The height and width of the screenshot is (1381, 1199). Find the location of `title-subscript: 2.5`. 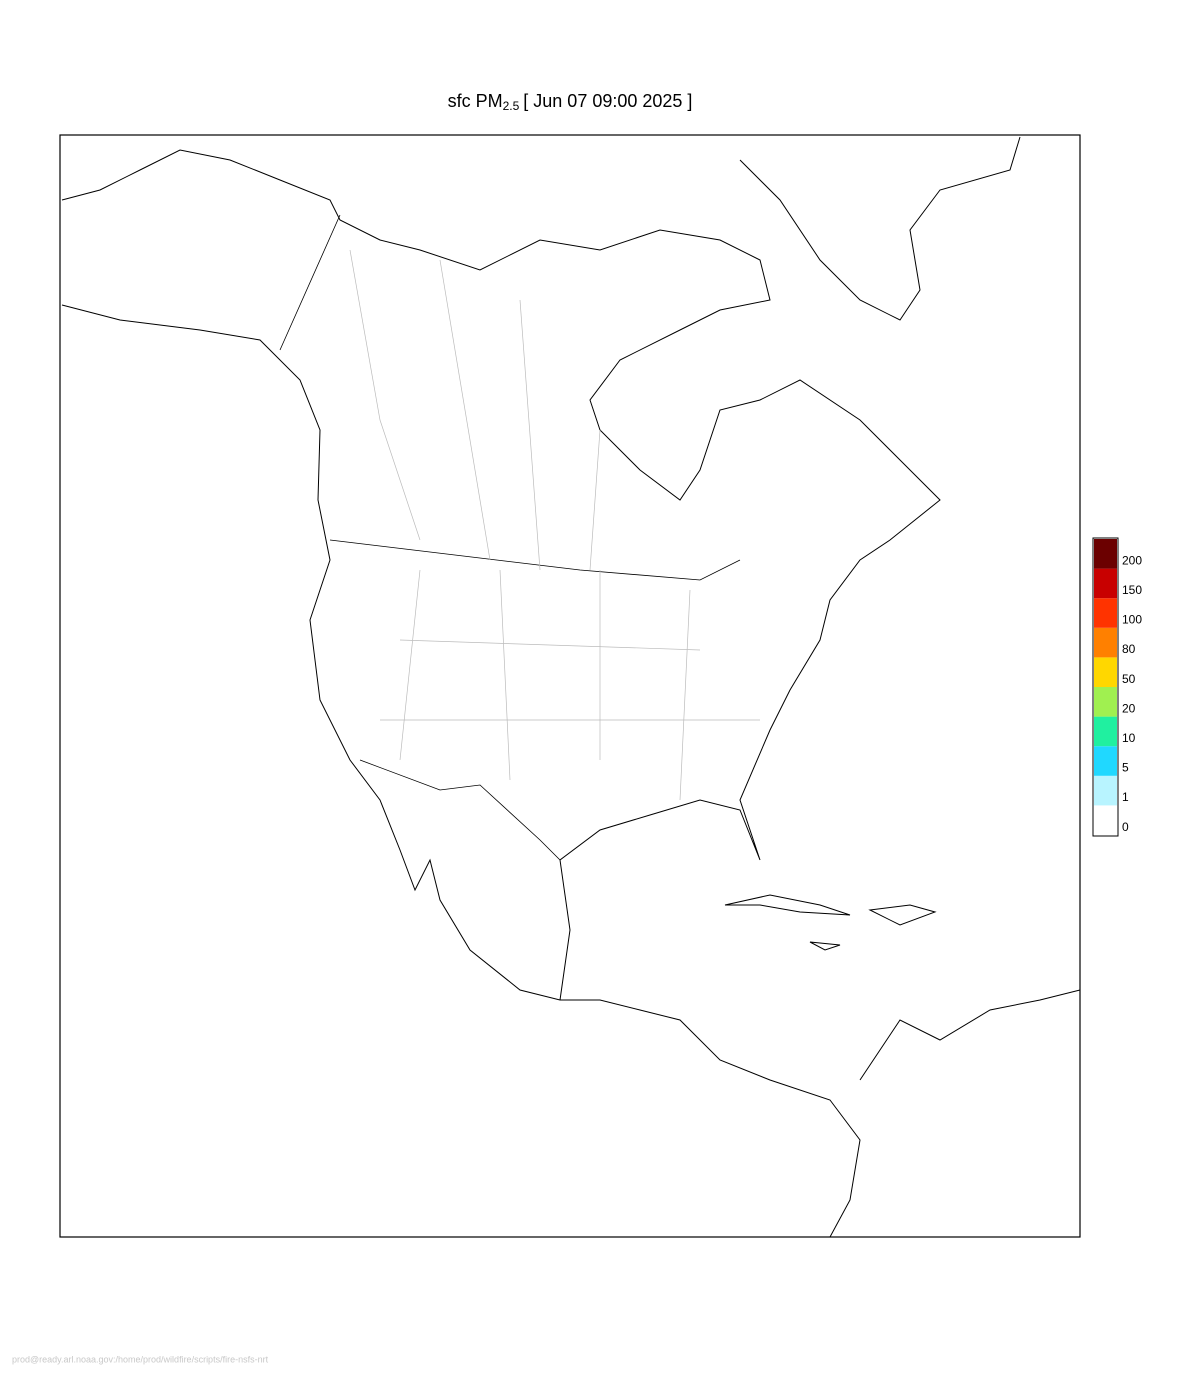

title-subscript: 2.5 is located at coordinates (511, 106).